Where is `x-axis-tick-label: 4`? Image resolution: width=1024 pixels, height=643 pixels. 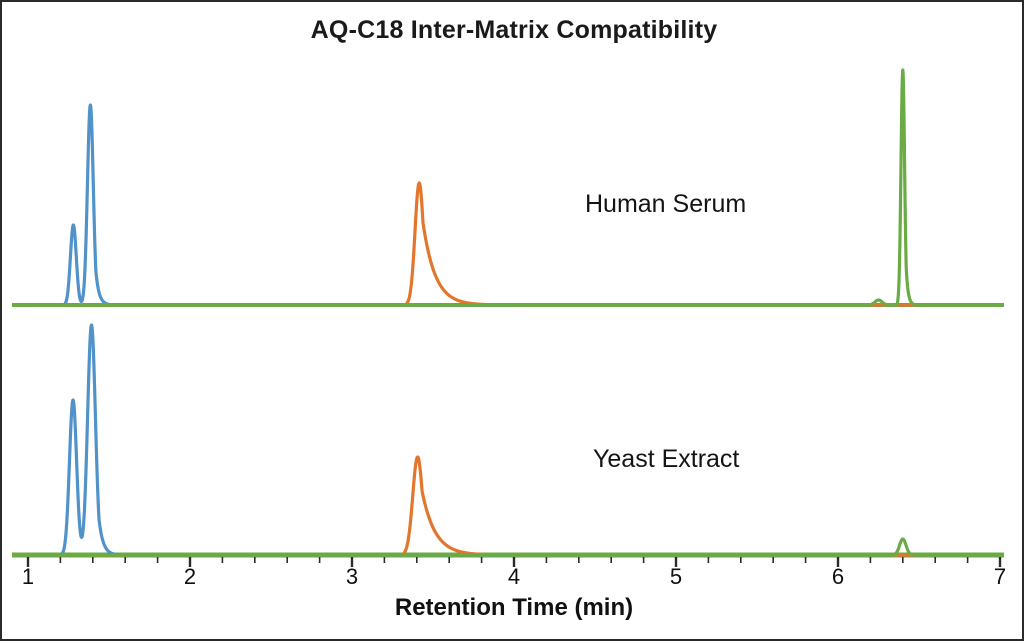 x-axis-tick-label: 4 is located at coordinates (514, 576).